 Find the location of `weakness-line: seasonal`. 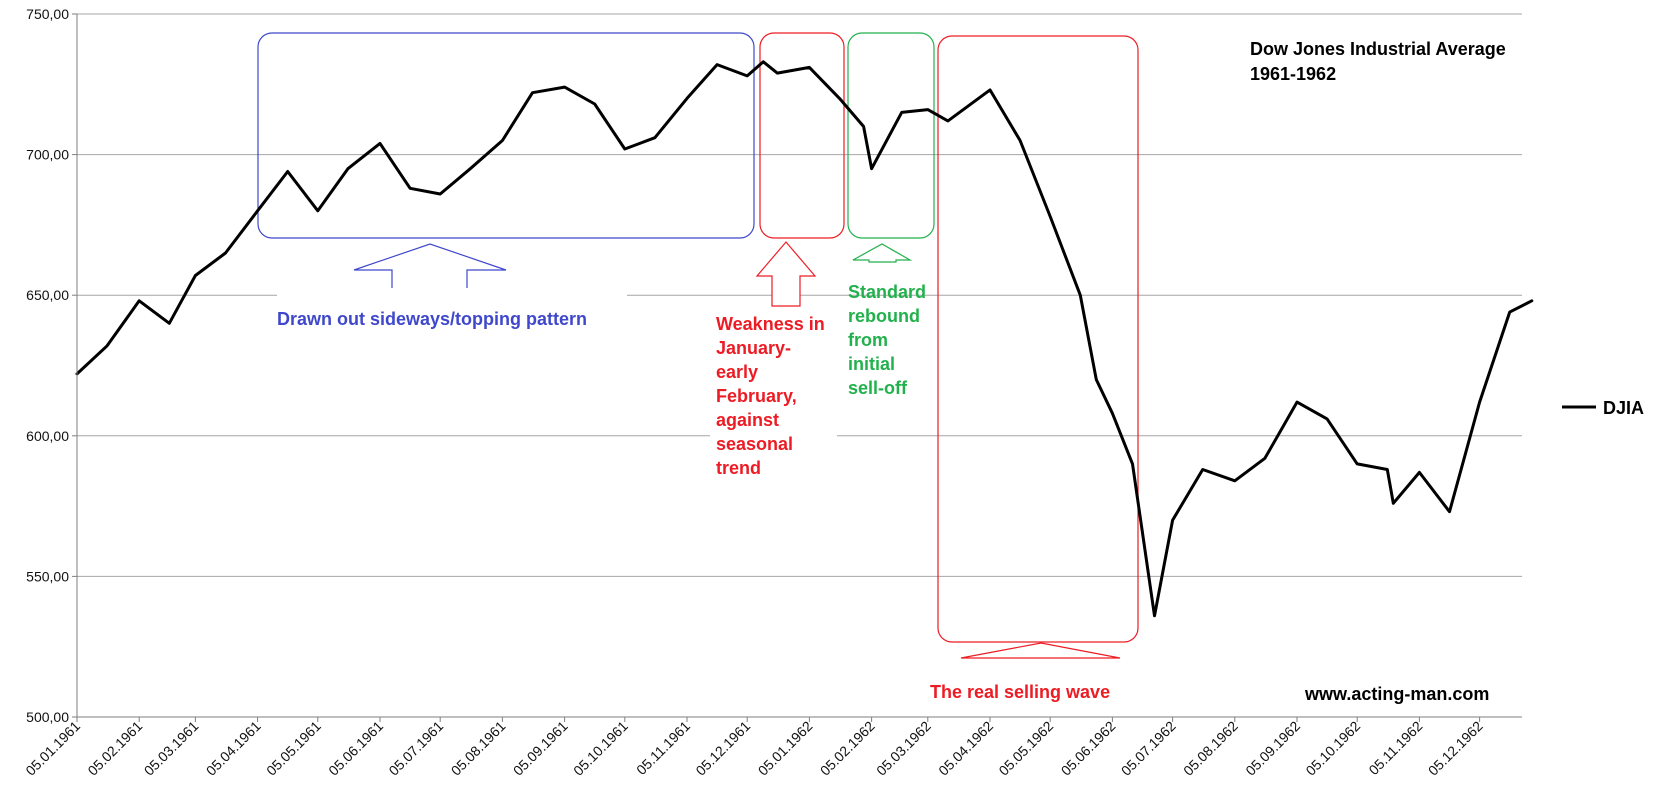

weakness-line: seasonal is located at coordinates (754, 444).